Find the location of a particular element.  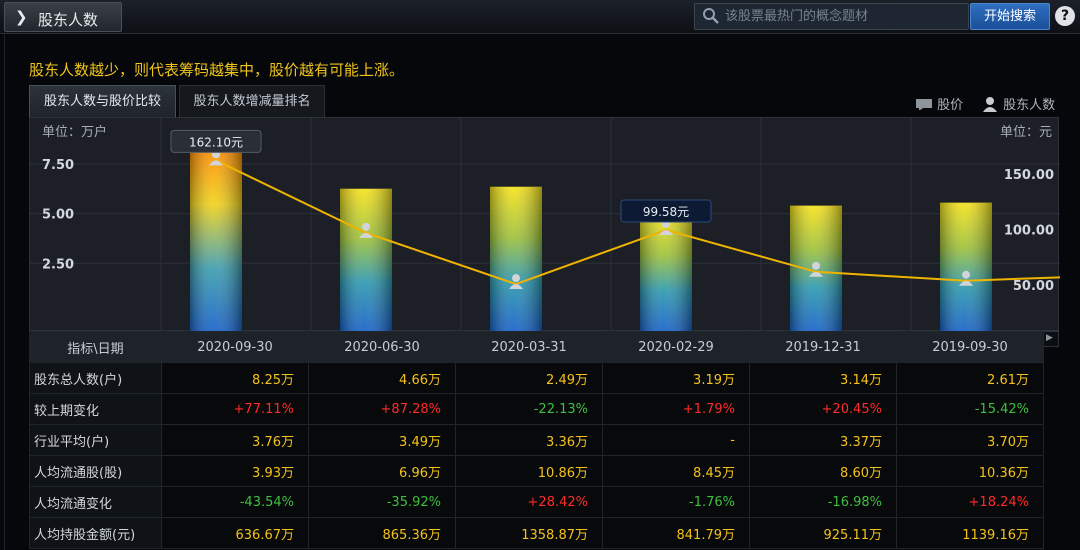

table-cell: 8.25万 is located at coordinates (235, 378).